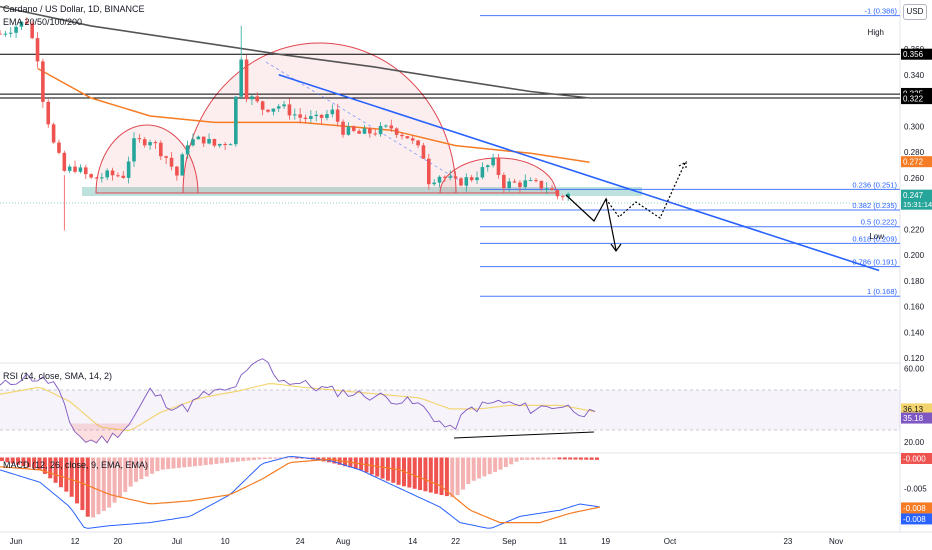 The image size is (932, 550). Describe the element at coordinates (75, 541) in the screenshot. I see `time-tick-label: 12` at that location.